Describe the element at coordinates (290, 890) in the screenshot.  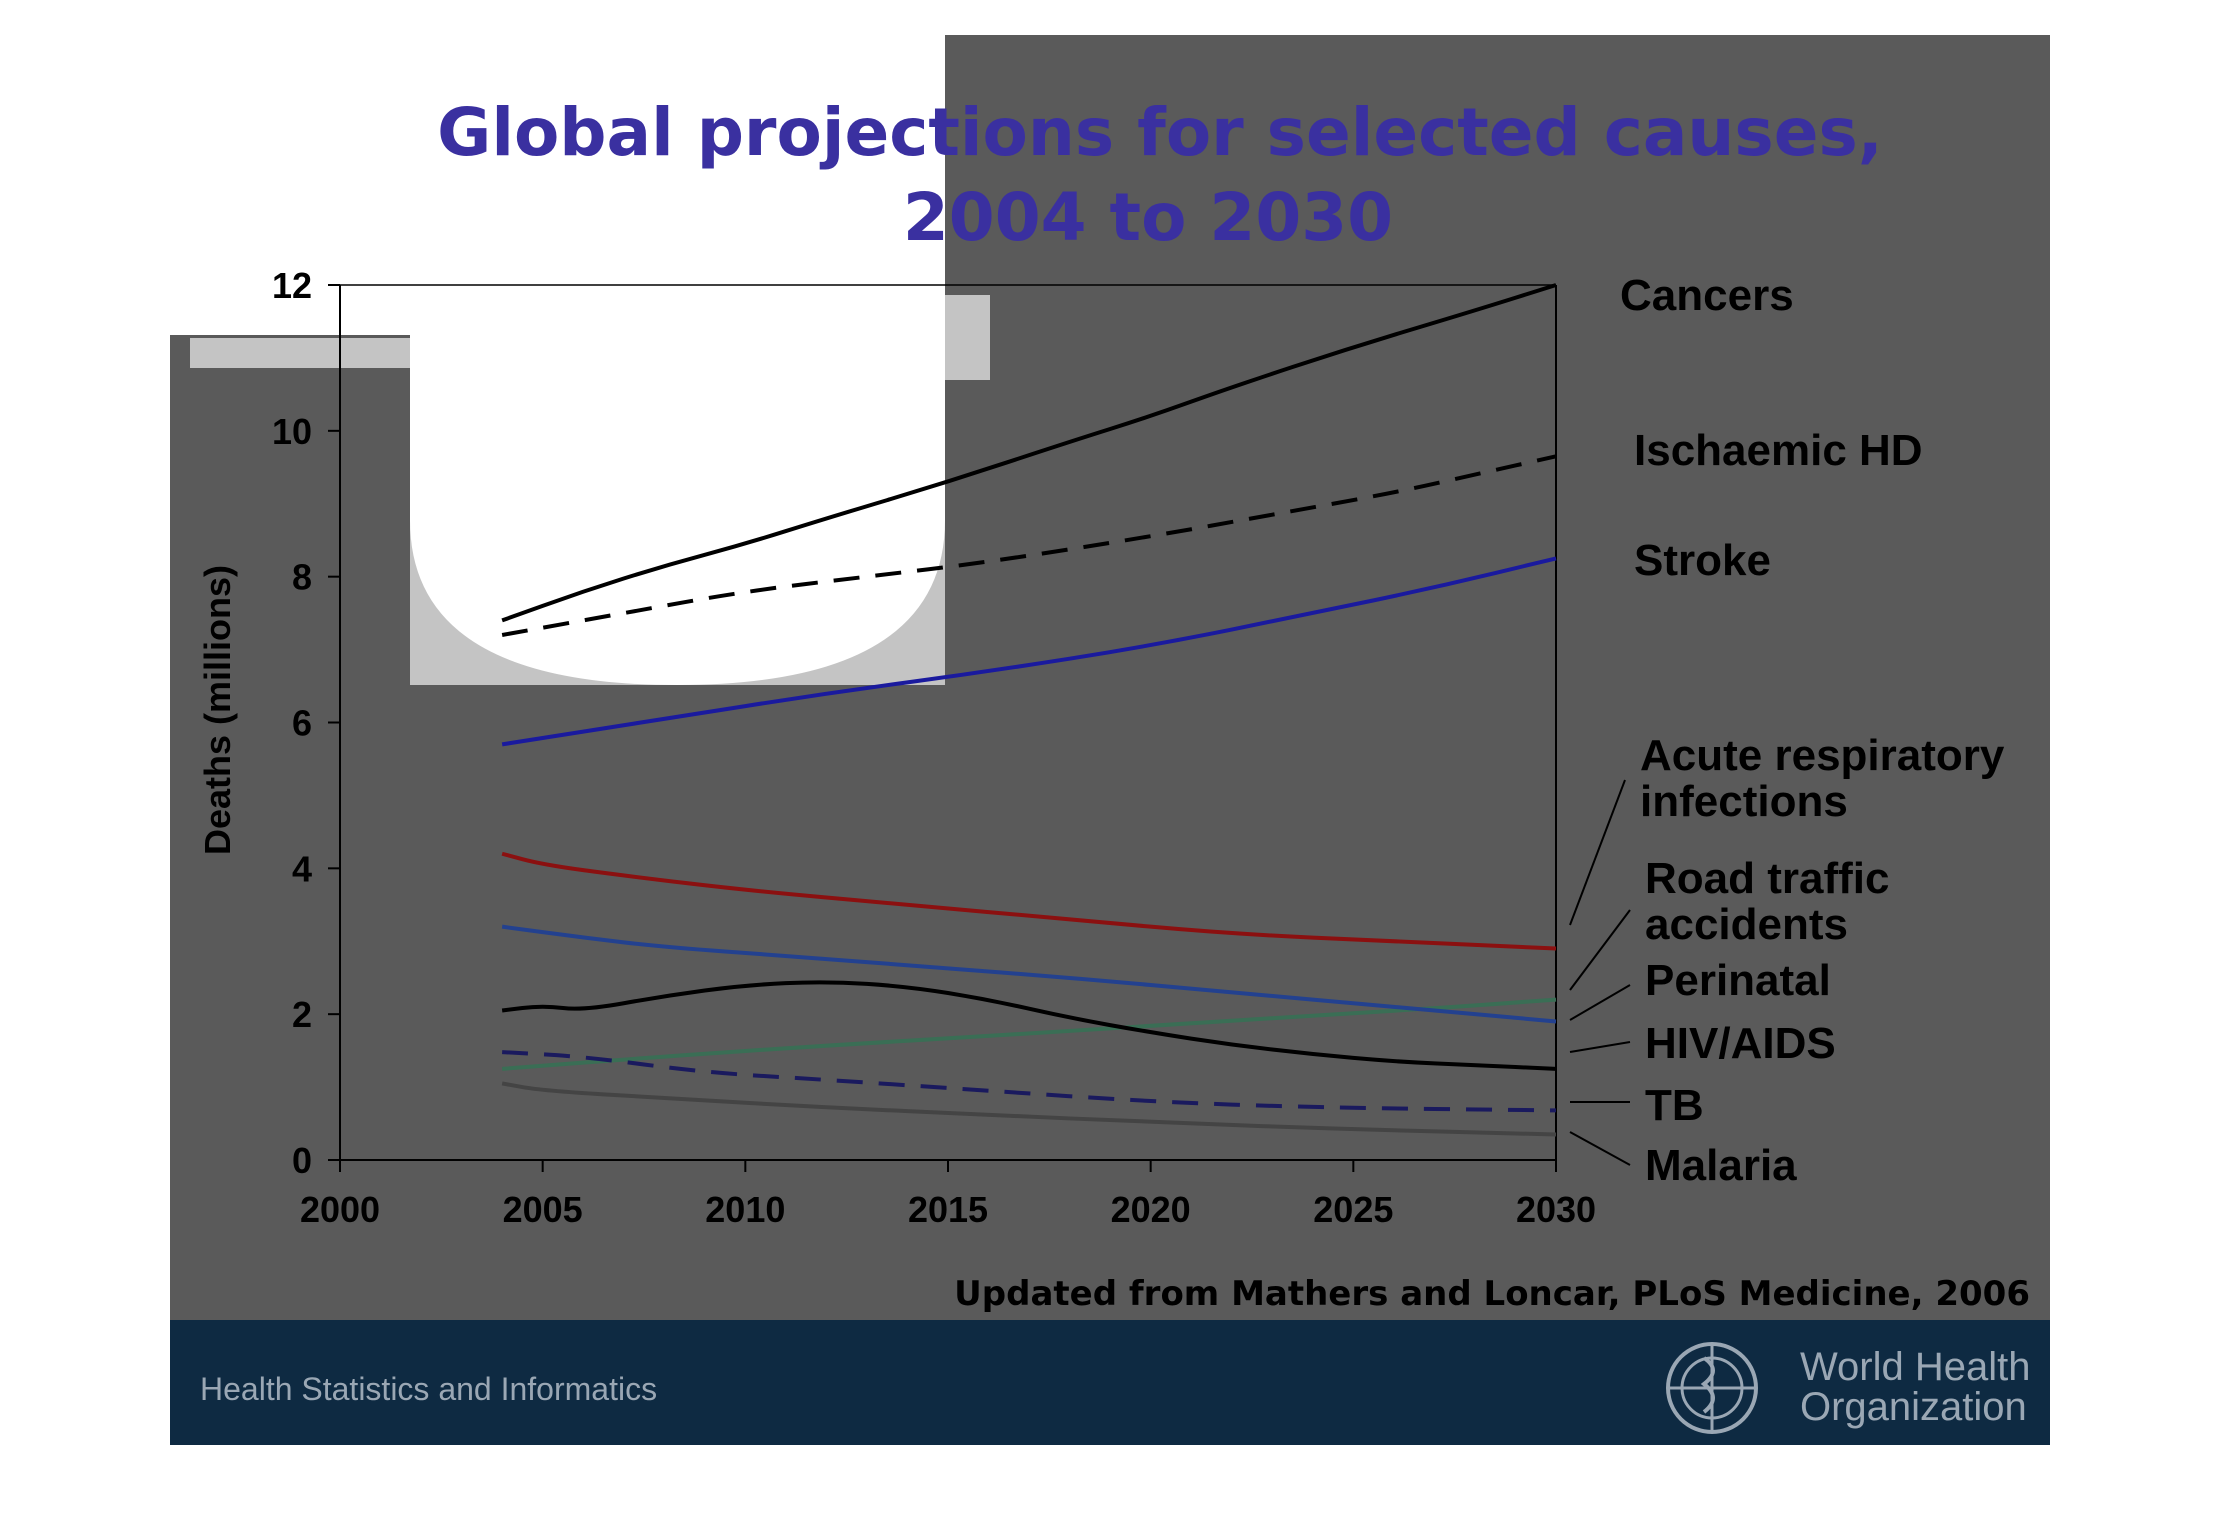
I see `left-strip` at that location.